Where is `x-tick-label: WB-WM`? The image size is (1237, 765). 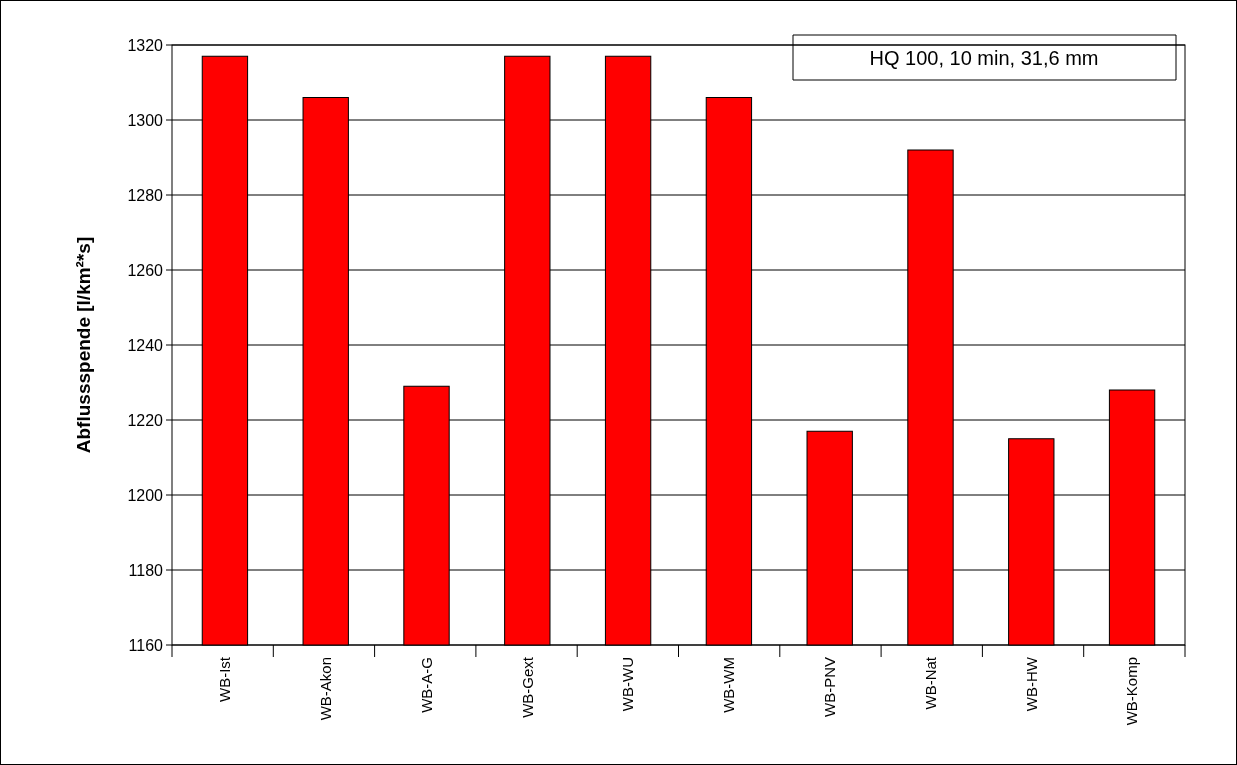
x-tick-label: WB-WM is located at coordinates (729, 685).